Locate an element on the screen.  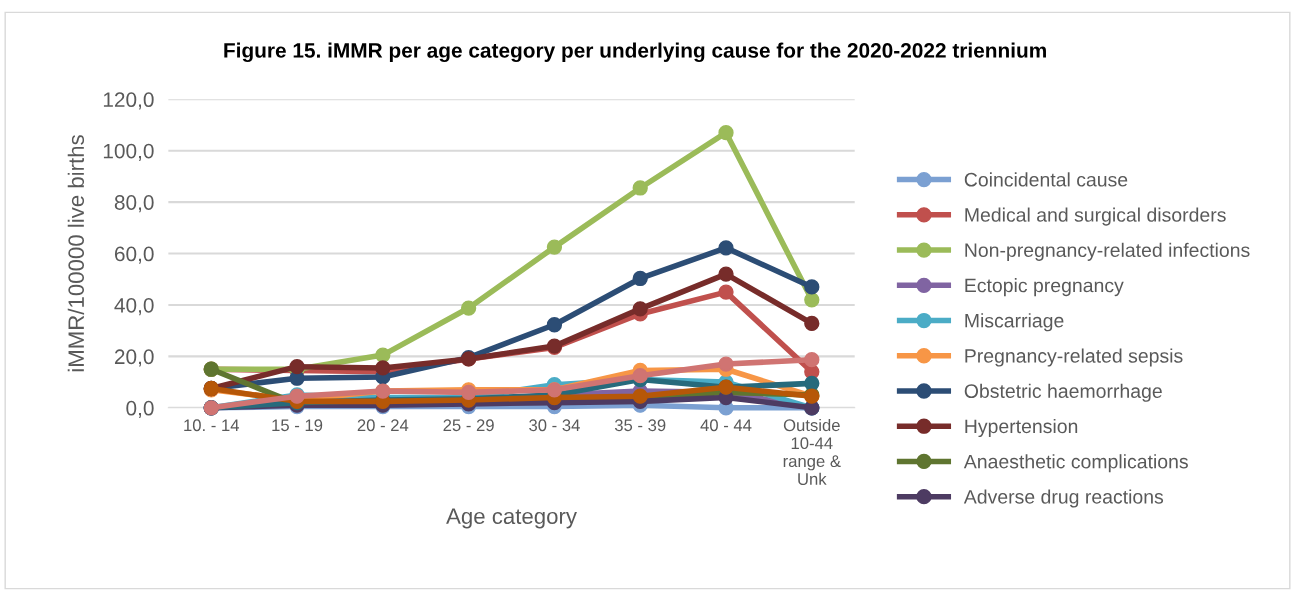
x-tick-label: 40 - 44 is located at coordinates (726, 425).